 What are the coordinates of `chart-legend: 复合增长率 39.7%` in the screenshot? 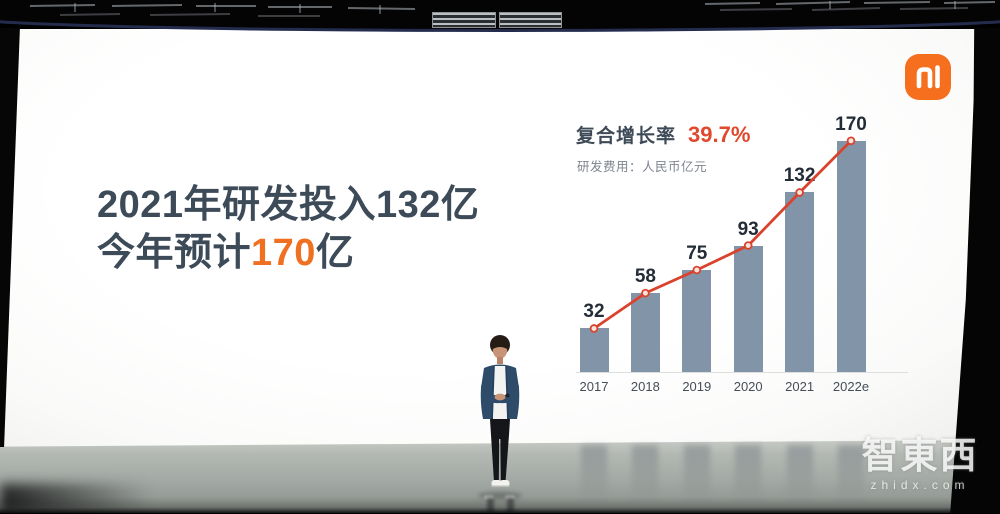 It's located at (663, 134).